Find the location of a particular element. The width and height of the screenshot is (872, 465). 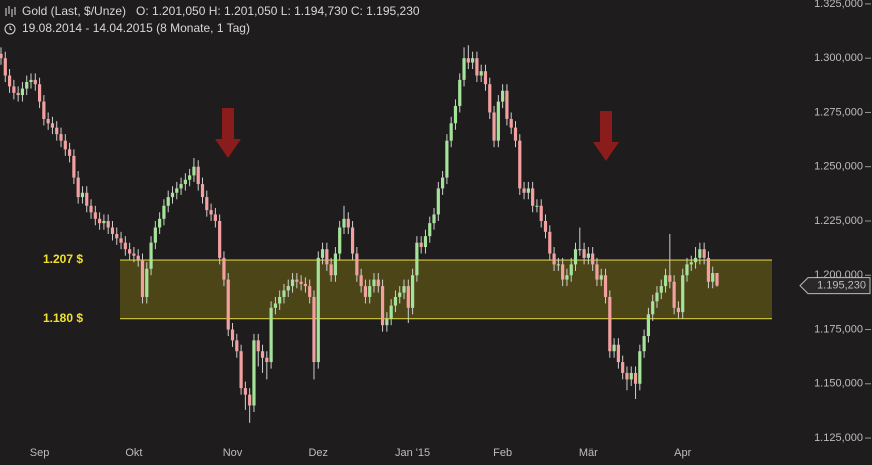

y-tick-label: 1.325,000 is located at coordinates (838, 5).